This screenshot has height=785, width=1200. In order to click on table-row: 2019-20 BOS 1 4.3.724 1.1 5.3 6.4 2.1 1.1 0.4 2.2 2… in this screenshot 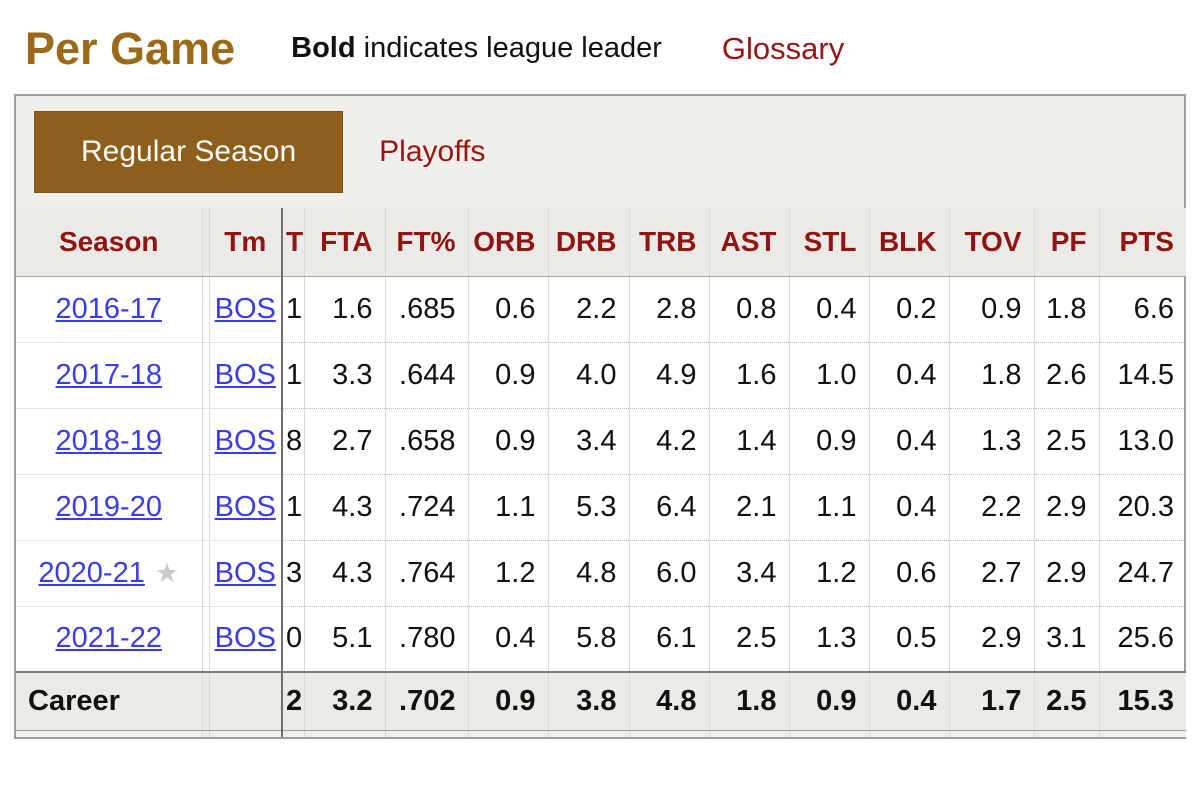, I will do `click(601, 507)`.